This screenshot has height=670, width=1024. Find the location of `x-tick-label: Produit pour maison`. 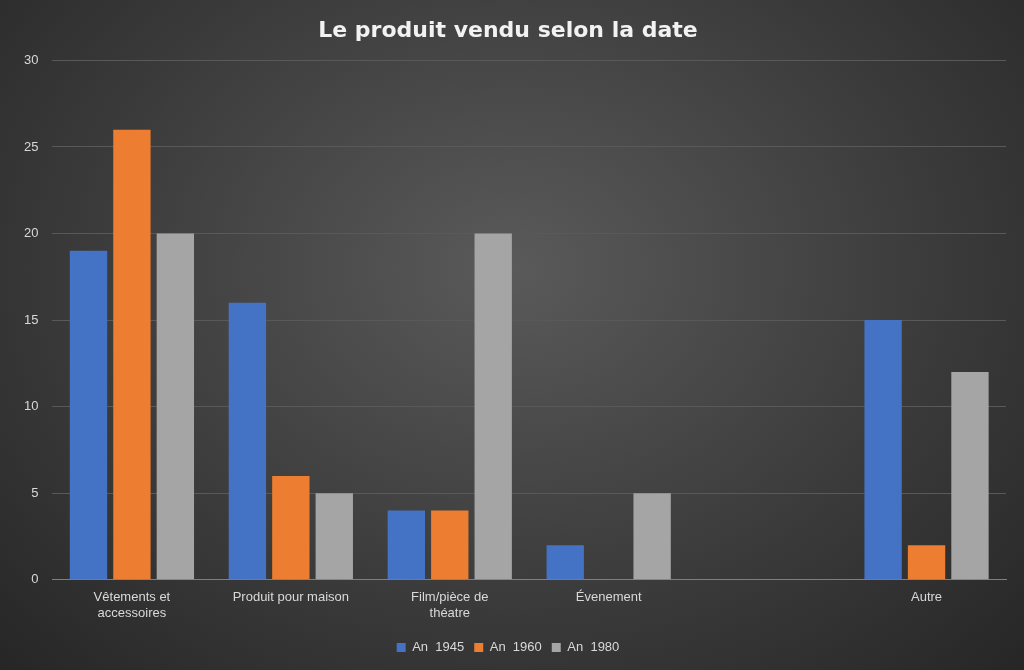

x-tick-label: Produit pour maison is located at coordinates (291, 597).